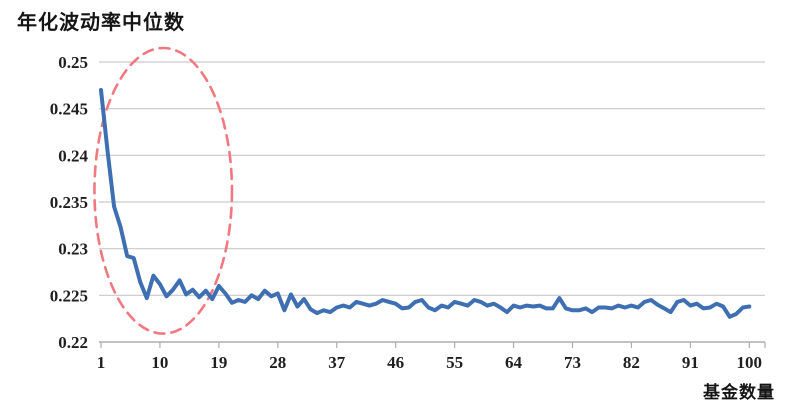 Image resolution: width=800 pixels, height=413 pixels. I want to click on x-tick-label: 55, so click(454, 362).